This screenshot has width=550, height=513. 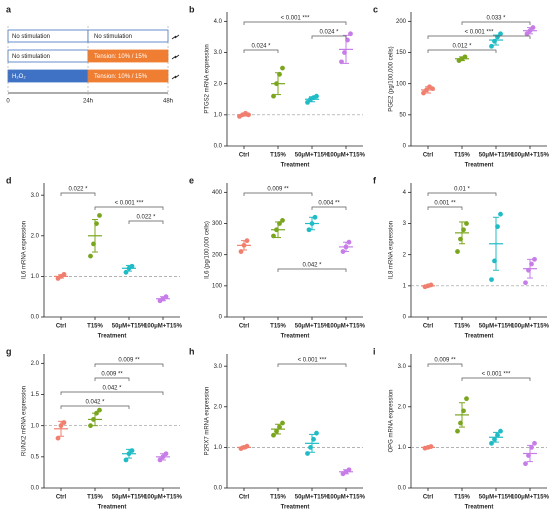 I want to click on y-axis-label: IL6 (pg/100,000 cells), so click(x=208, y=250).